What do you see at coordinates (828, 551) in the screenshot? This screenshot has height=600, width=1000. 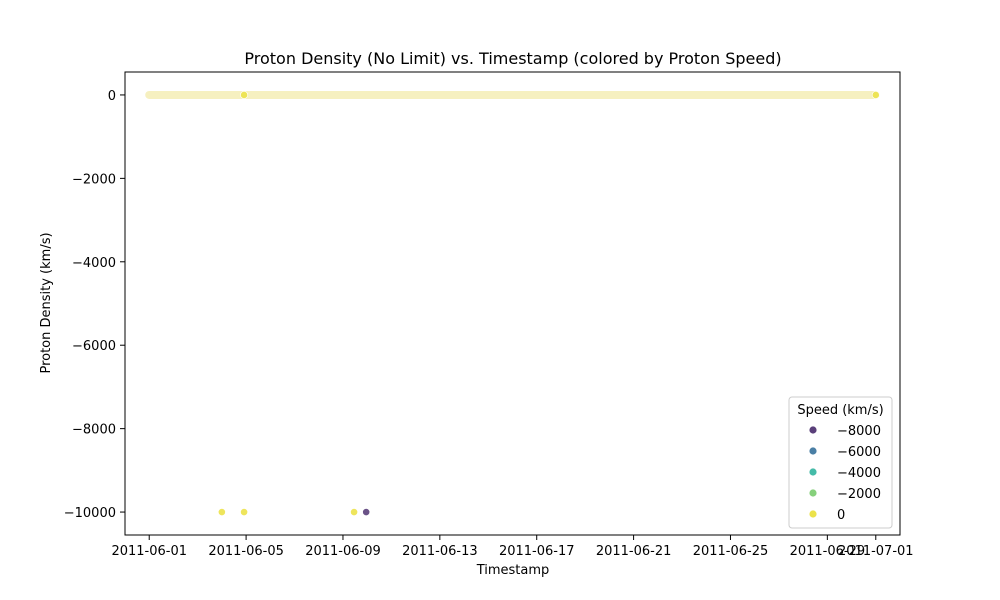 I see `x-tick-label: 2011-06-29` at bounding box center [828, 551].